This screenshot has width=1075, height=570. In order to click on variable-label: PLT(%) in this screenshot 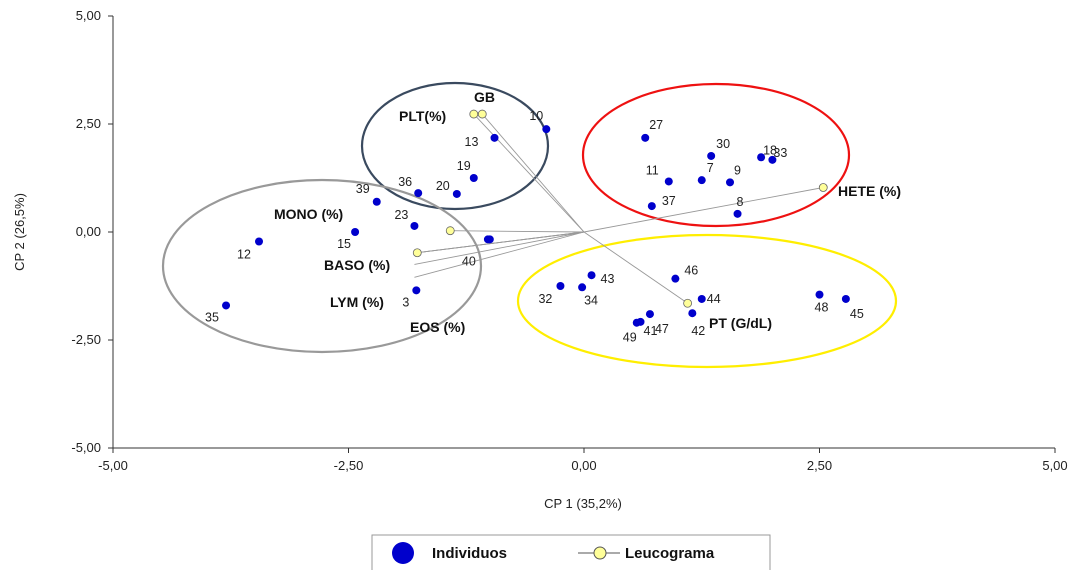, I will do `click(422, 116)`.